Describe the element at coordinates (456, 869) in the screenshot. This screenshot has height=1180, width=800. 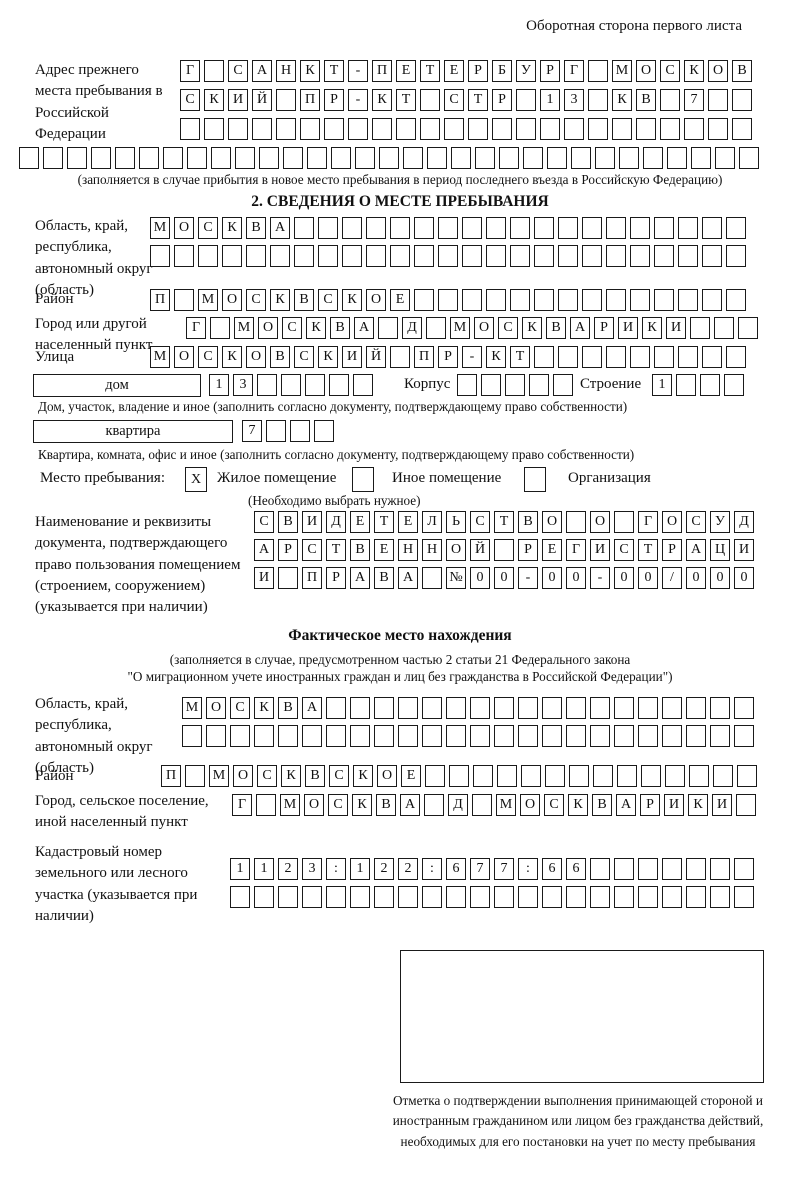
I see `char-cell: 6` at that location.